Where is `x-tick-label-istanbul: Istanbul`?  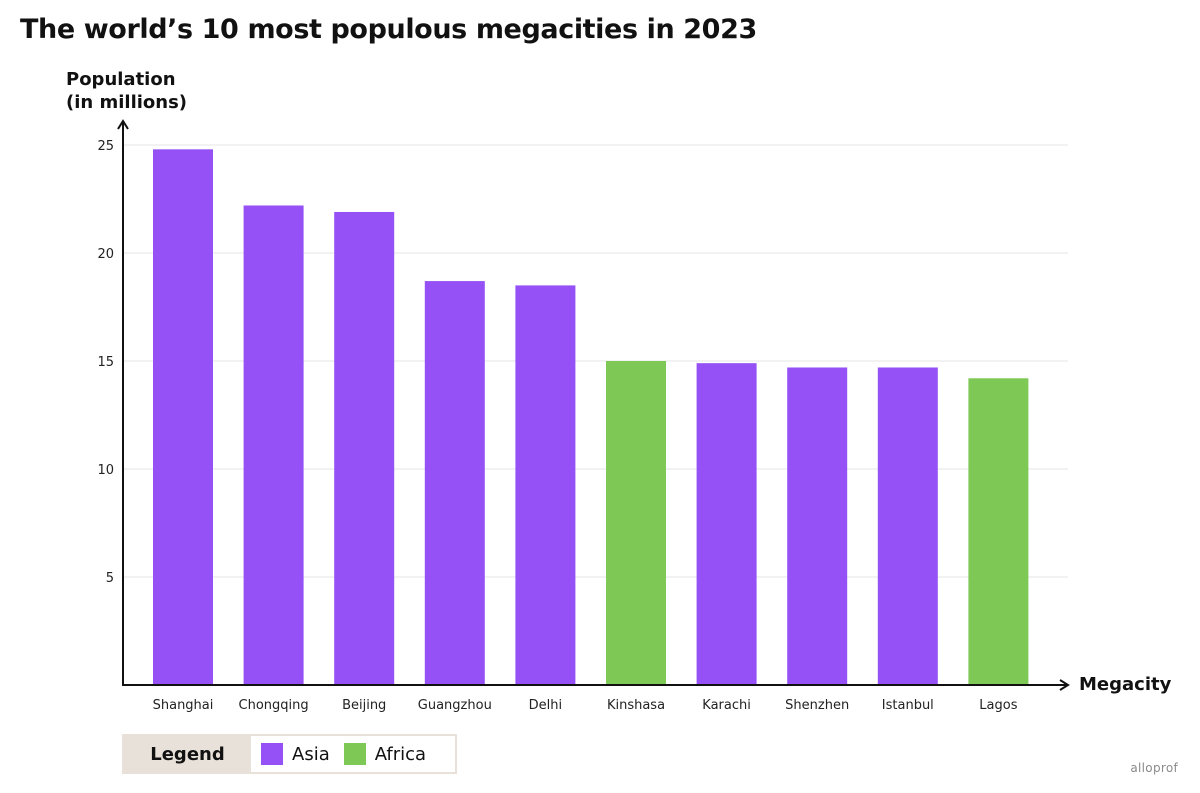 x-tick-label-istanbul: Istanbul is located at coordinates (908, 705).